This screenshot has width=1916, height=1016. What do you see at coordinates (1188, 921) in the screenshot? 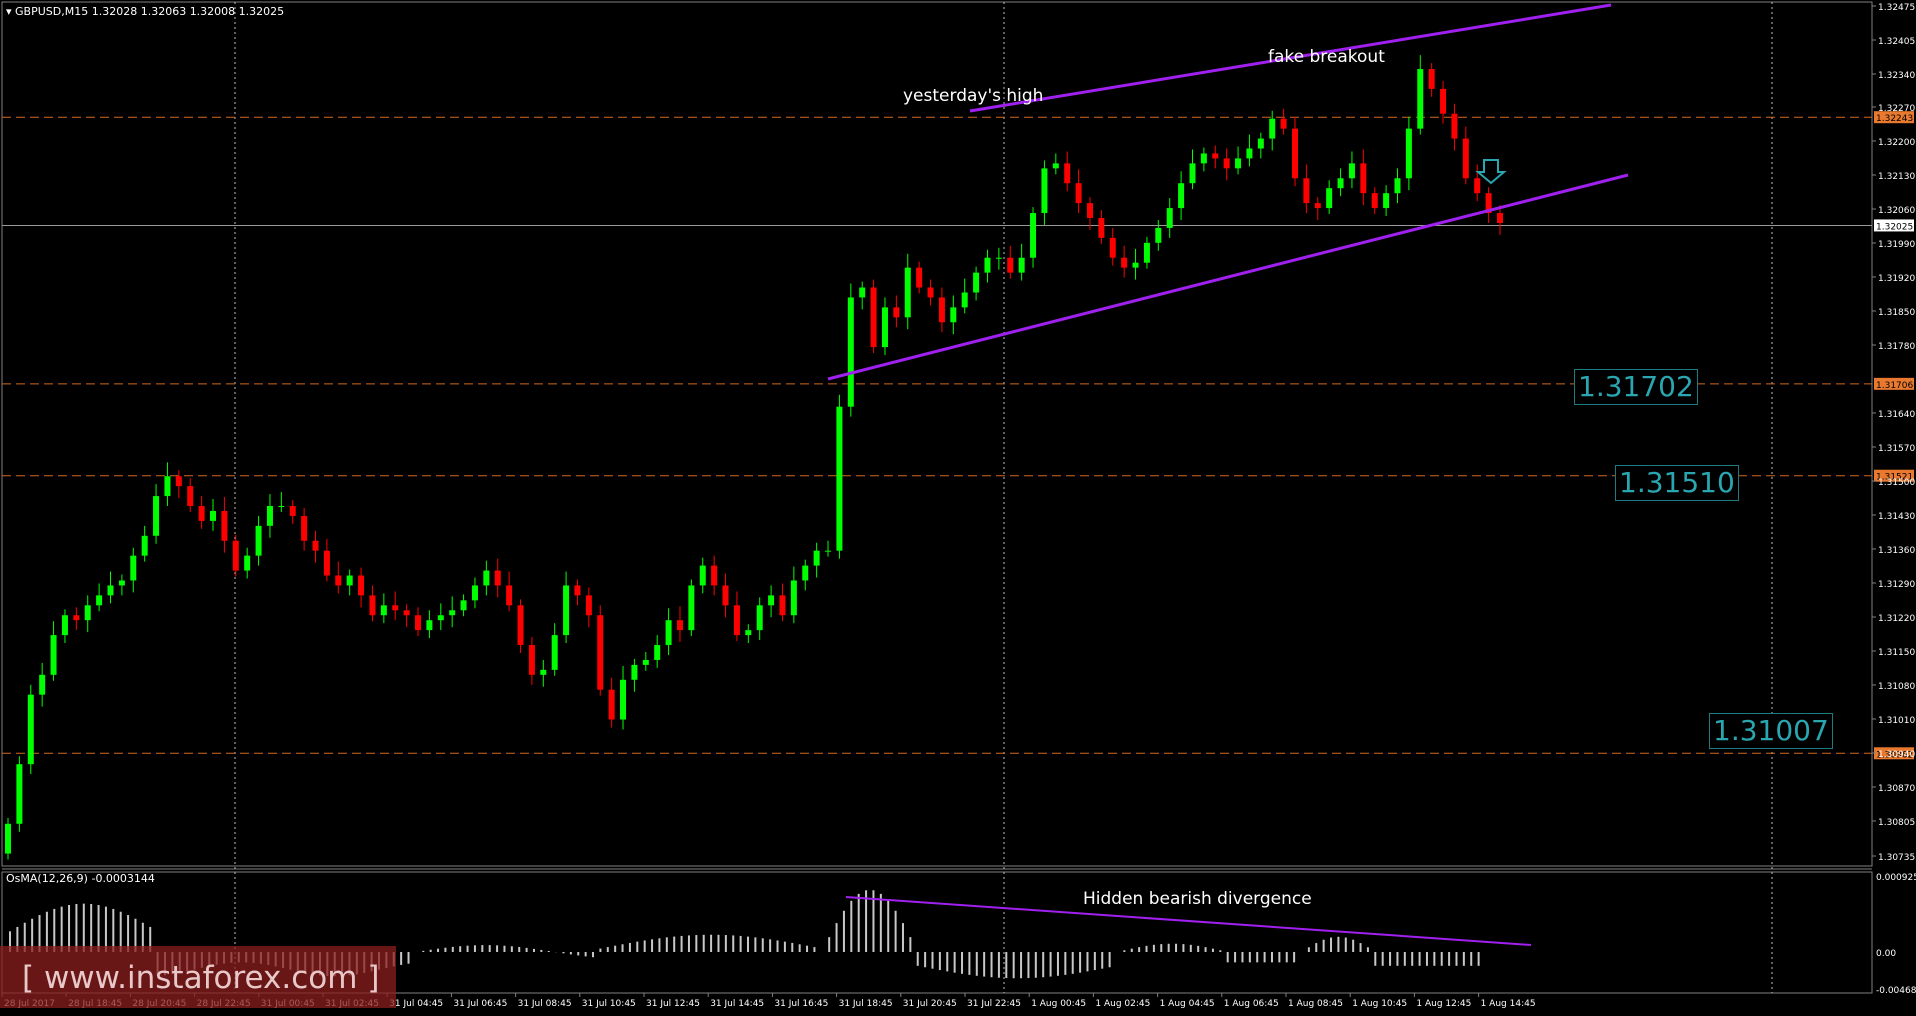
I see `divergence-line` at bounding box center [1188, 921].